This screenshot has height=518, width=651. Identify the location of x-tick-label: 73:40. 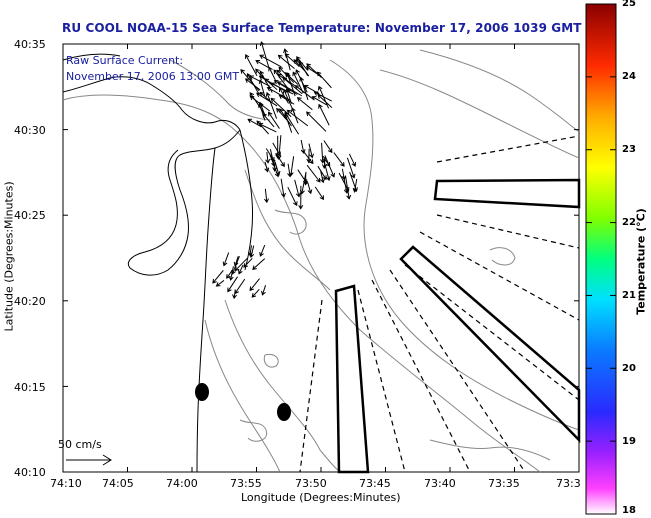
(440, 483).